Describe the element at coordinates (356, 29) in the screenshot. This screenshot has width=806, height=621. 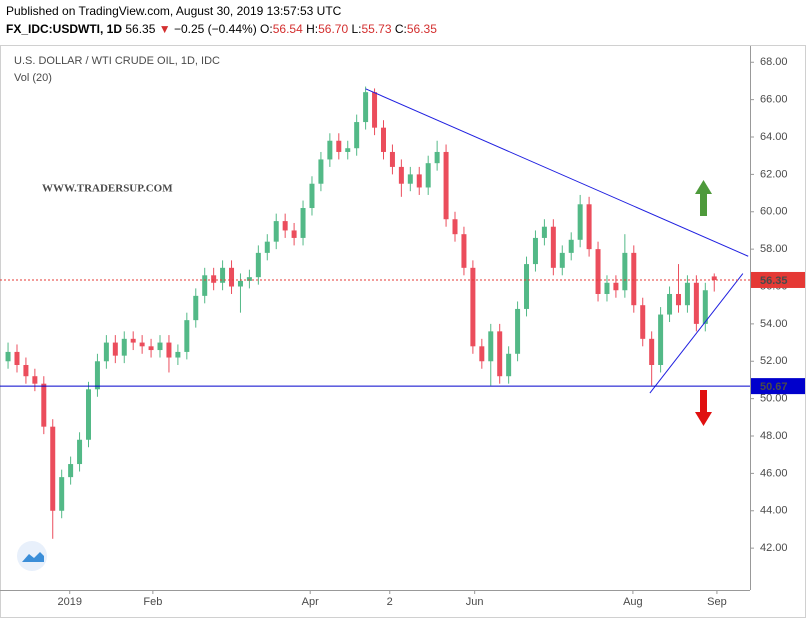
I see `l-label: L:` at that location.